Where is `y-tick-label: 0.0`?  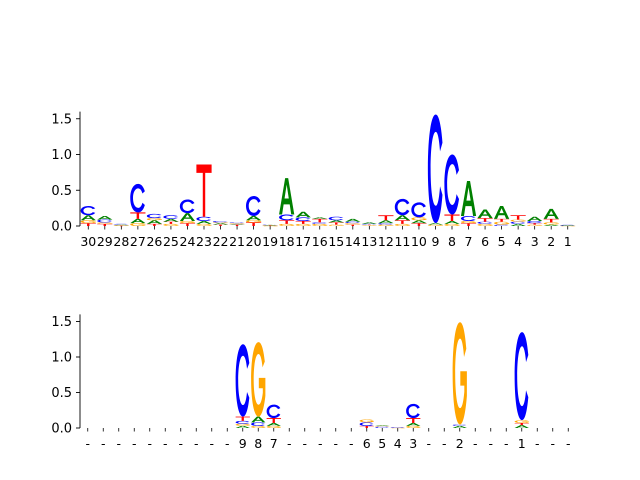 y-tick-label: 0.0 is located at coordinates (61, 227).